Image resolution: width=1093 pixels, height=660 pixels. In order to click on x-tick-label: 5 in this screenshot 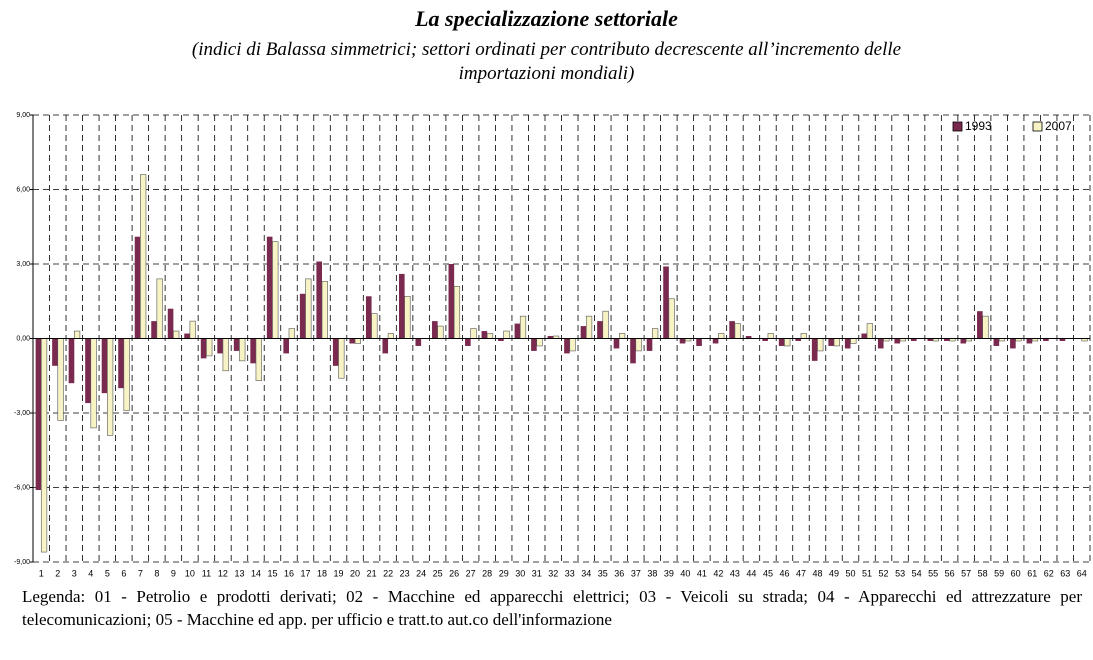, I will do `click(107, 573)`.